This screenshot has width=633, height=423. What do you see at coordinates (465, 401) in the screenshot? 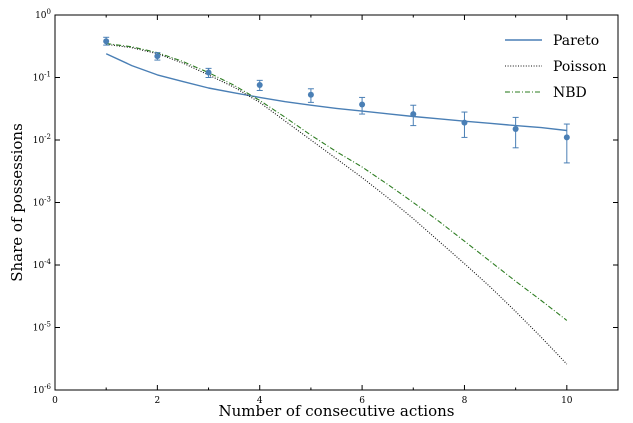
I see `x-tick-label: 8` at bounding box center [465, 401].